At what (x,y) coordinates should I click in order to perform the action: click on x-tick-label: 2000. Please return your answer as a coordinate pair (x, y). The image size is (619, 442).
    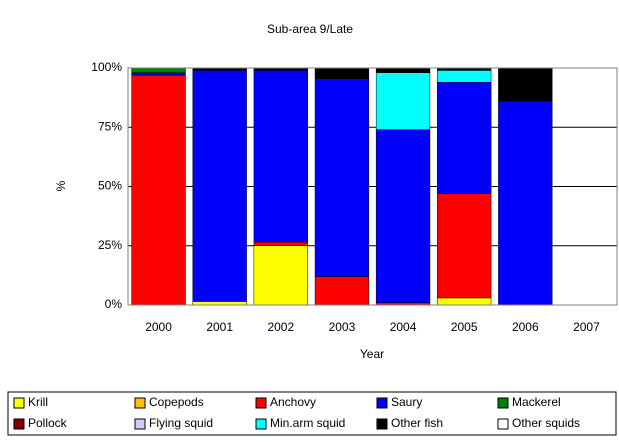
    Looking at the image, I should click on (158, 327).